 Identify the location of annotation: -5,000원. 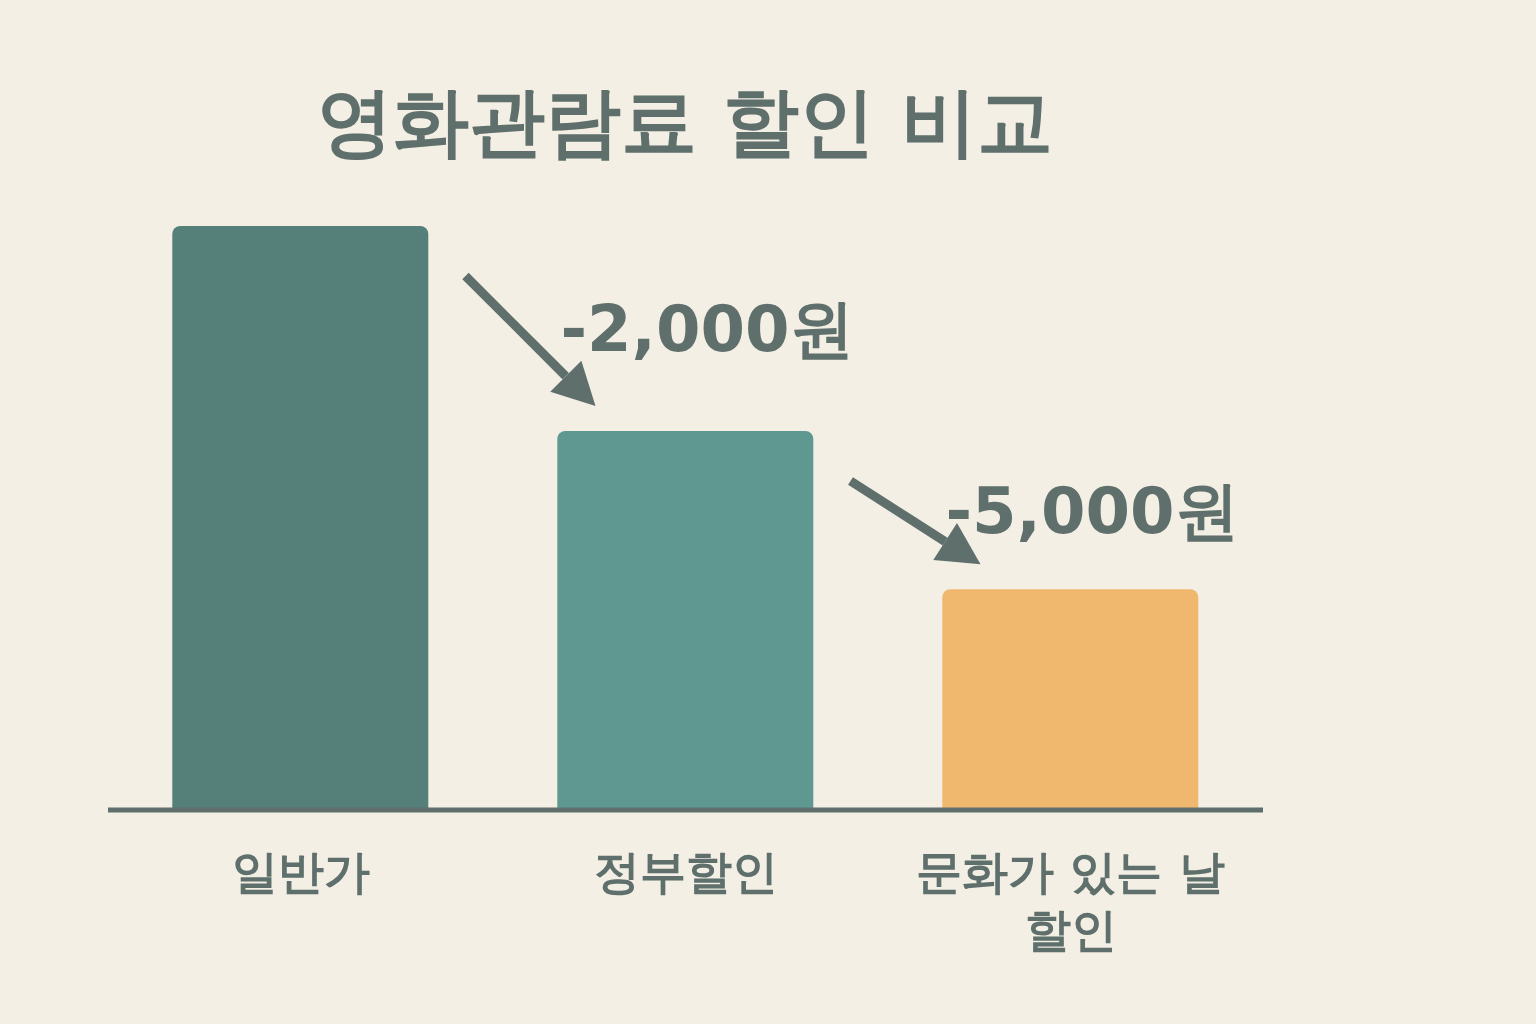
(1092, 511).